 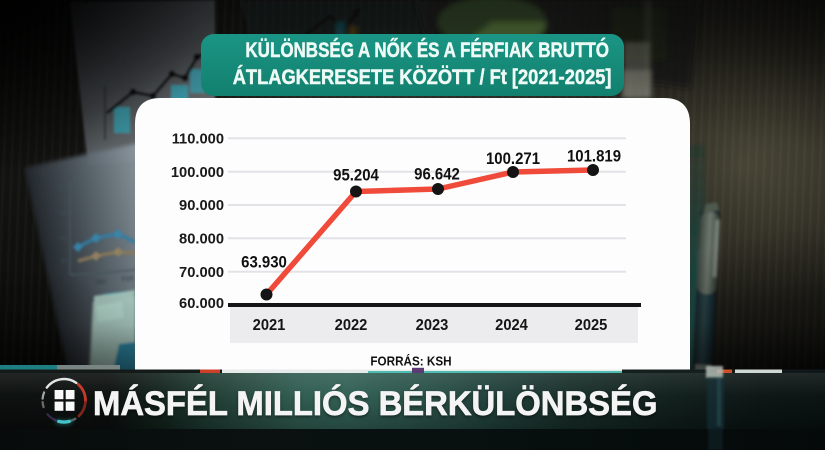 I want to click on svg-text: 95.204, so click(x=356, y=176).